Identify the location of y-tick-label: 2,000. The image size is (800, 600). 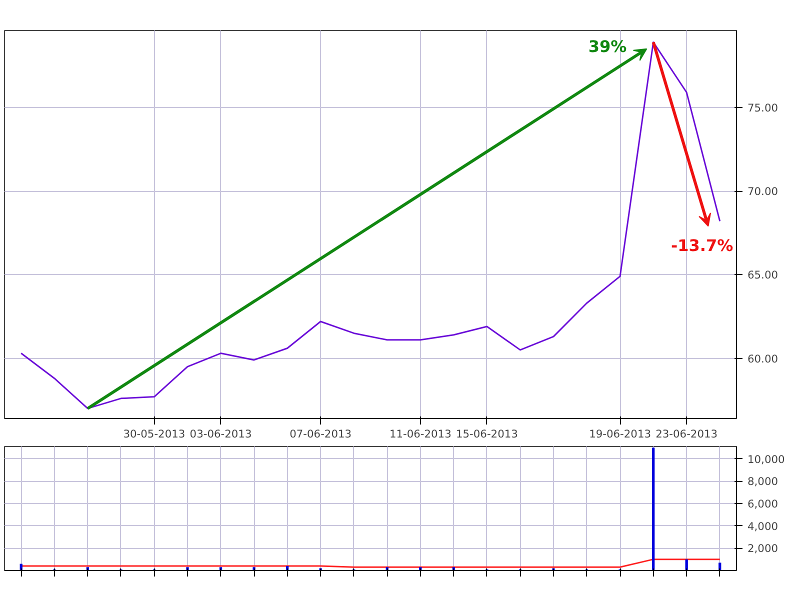
(763, 549).